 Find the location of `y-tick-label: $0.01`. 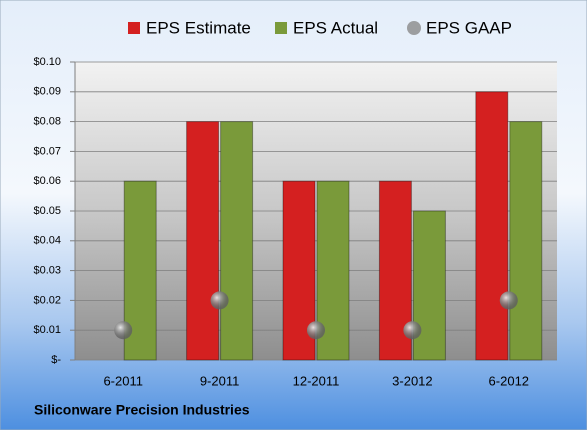

y-tick-label: $0.01 is located at coordinates (47, 330).